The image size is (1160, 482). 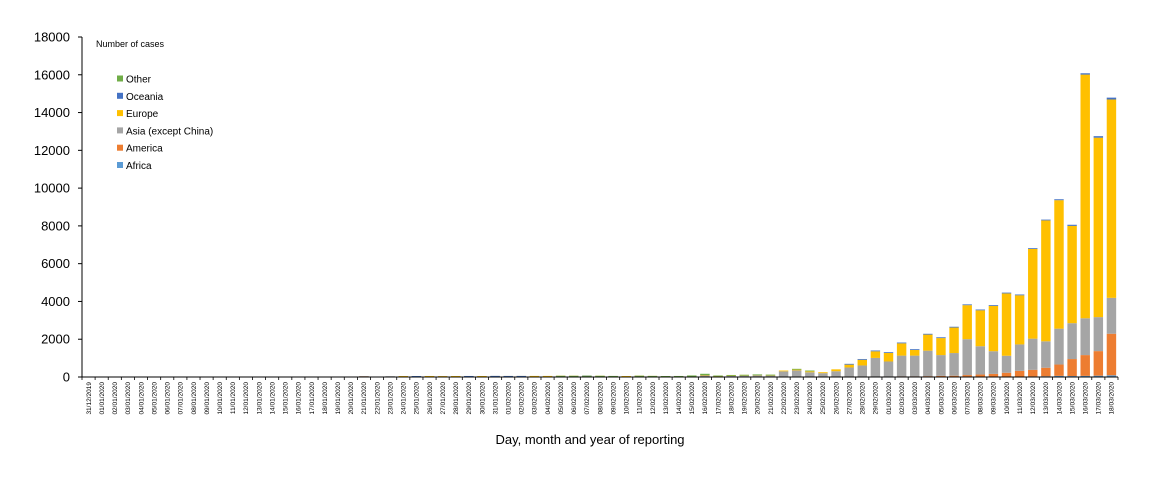 What do you see at coordinates (207, 398) in the screenshot?
I see `x-tick-label: 09/01/2020` at bounding box center [207, 398].